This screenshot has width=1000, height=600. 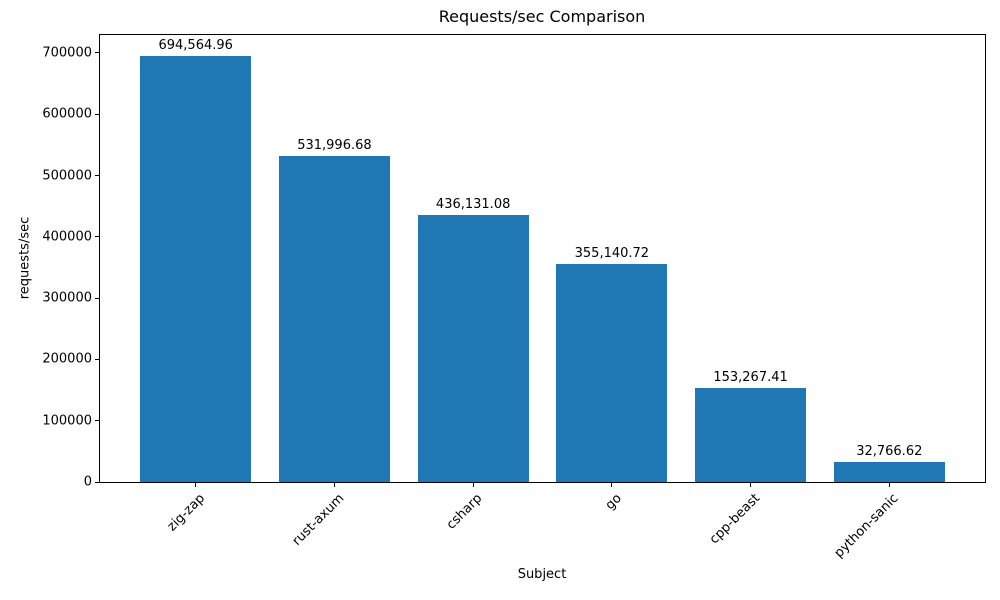 What do you see at coordinates (25, 258) in the screenshot?
I see `y-axis-label: requests/sec` at bounding box center [25, 258].